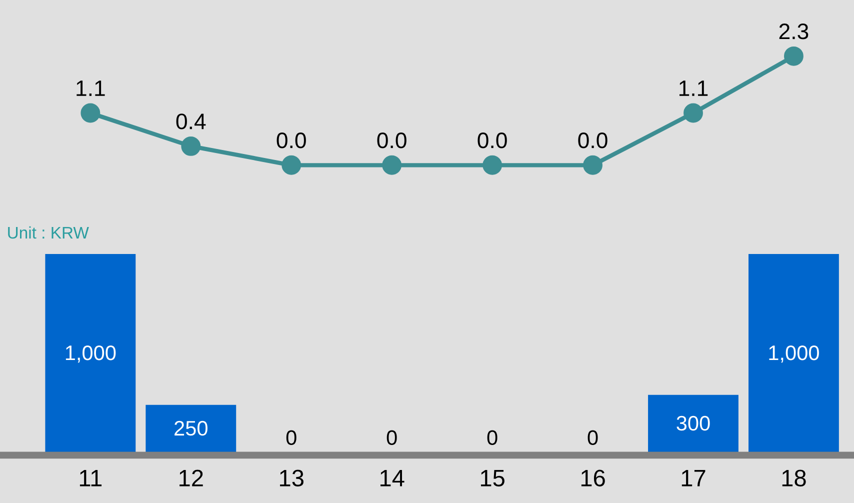 Image resolution: width=854 pixels, height=503 pixels. Describe the element at coordinates (392, 478) in the screenshot. I see `x-tick-label: 14` at that location.